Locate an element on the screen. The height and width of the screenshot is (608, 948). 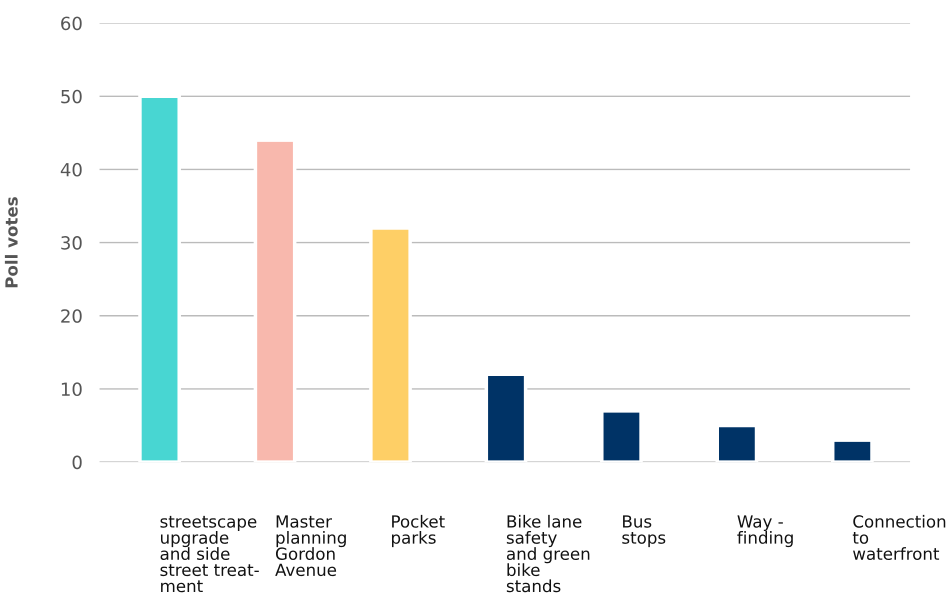
y-tick-label: 60 is located at coordinates (71, 23).